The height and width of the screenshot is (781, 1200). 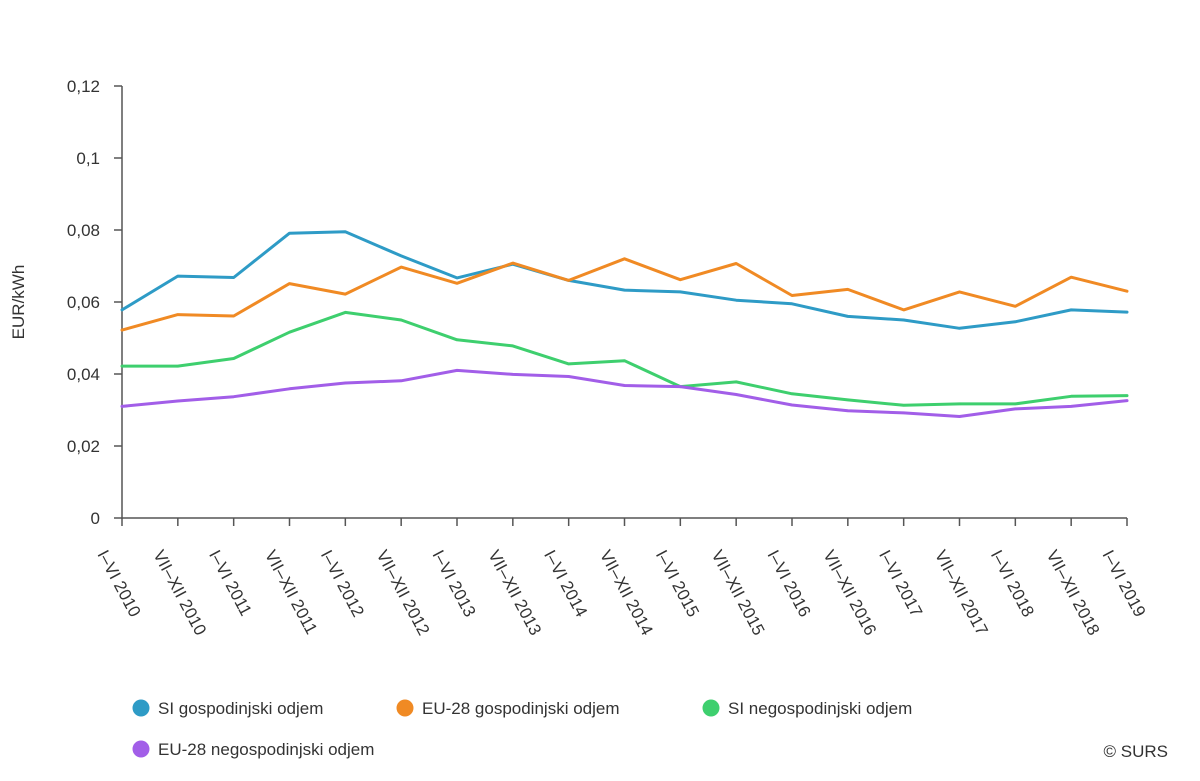 I want to click on x-tick-label: VII–XII 2012, so click(x=403, y=593).